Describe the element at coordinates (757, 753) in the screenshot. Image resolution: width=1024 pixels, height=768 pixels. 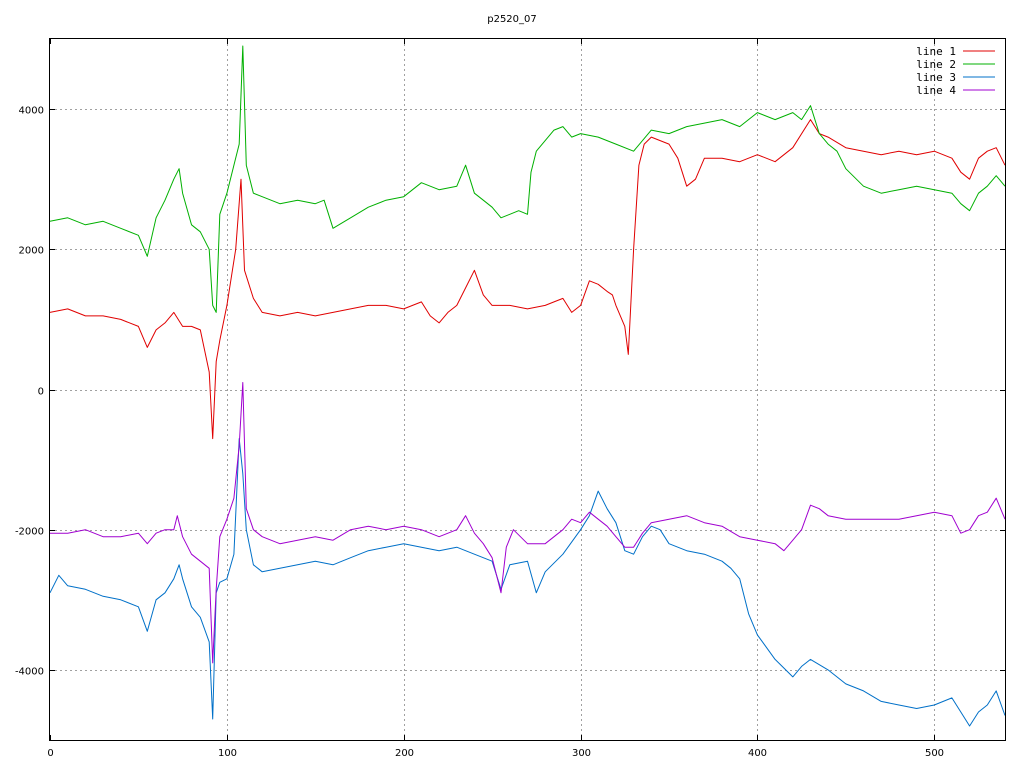
I see `x-tick-label: 400` at that location.